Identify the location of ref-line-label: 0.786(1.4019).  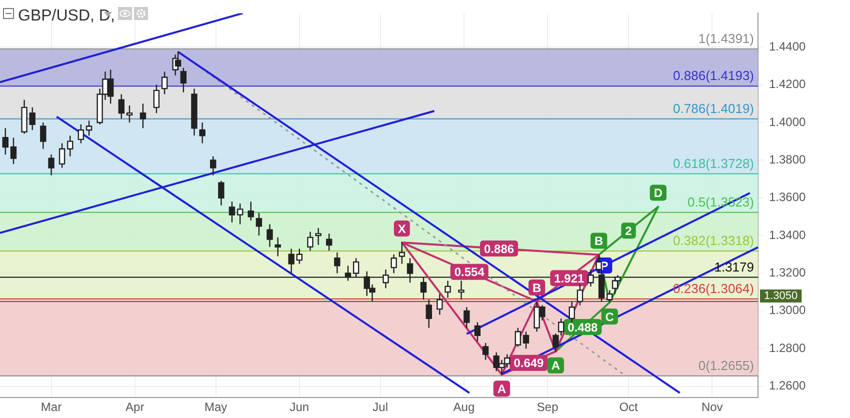
(713, 108).